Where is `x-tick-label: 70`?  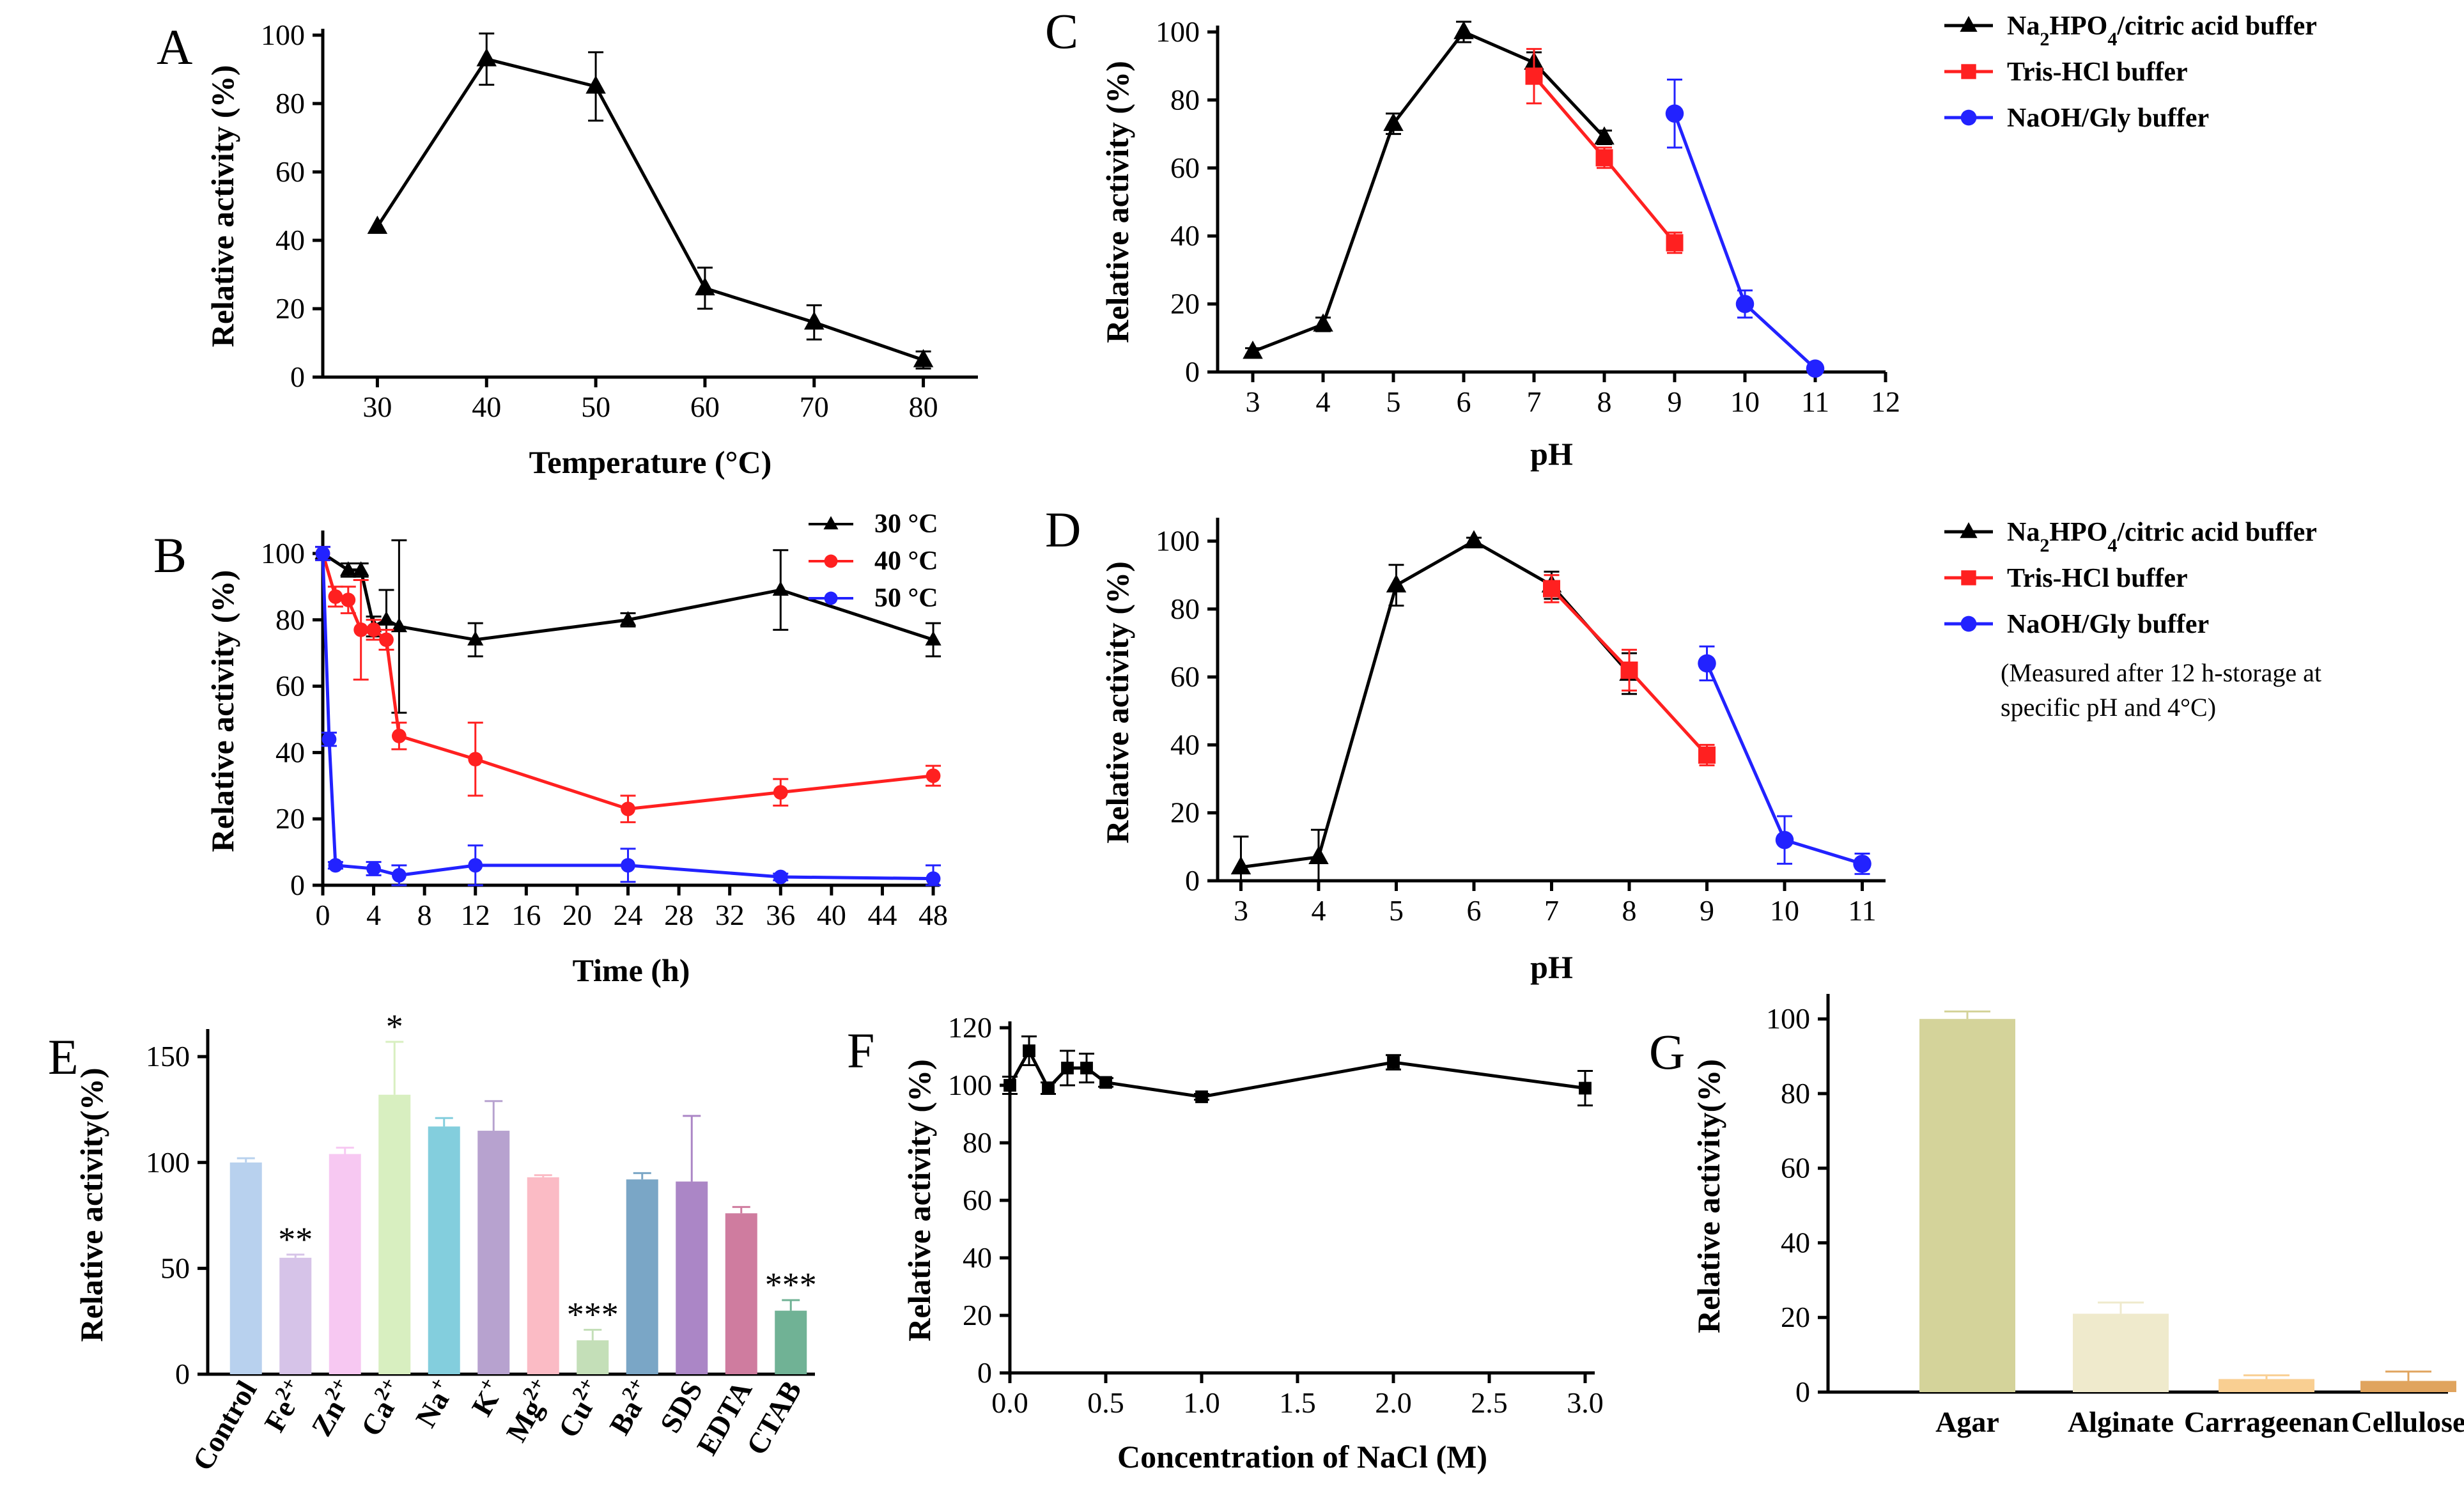 x-tick-label: 70 is located at coordinates (814, 407).